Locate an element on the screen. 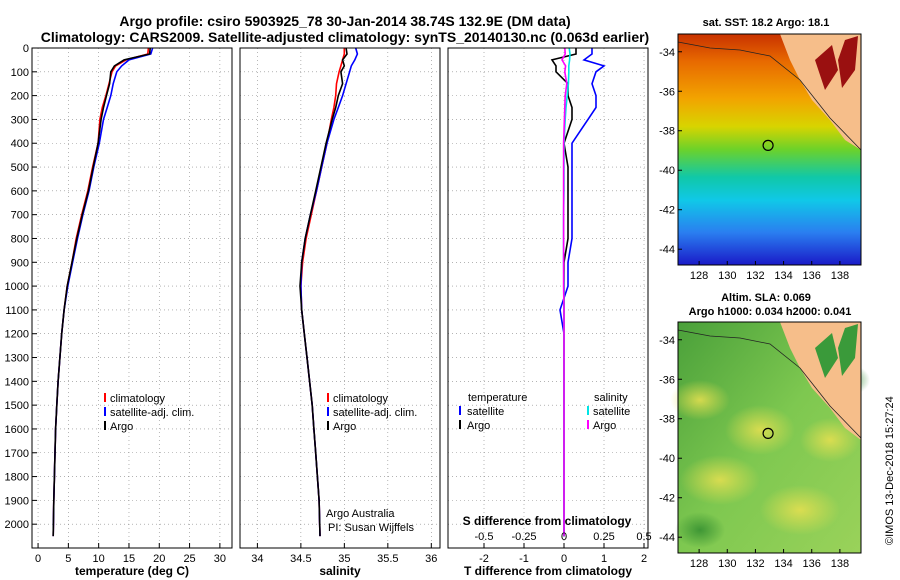 The height and width of the screenshot is (580, 900). map-x-tick-label: 132 is located at coordinates (755, 276).